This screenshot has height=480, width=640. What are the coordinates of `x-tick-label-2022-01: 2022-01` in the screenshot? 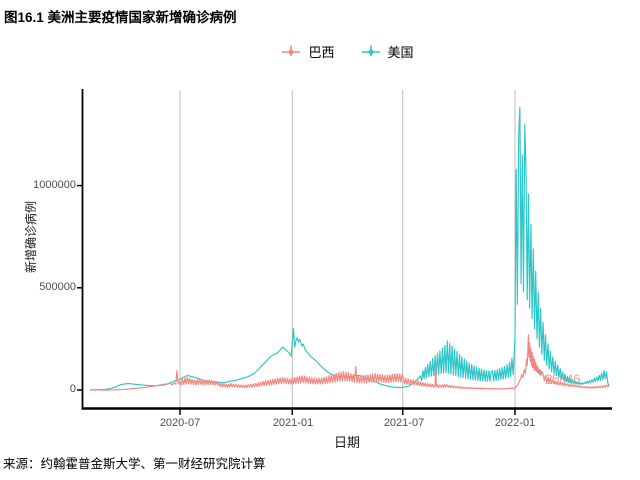 It's located at (515, 423).